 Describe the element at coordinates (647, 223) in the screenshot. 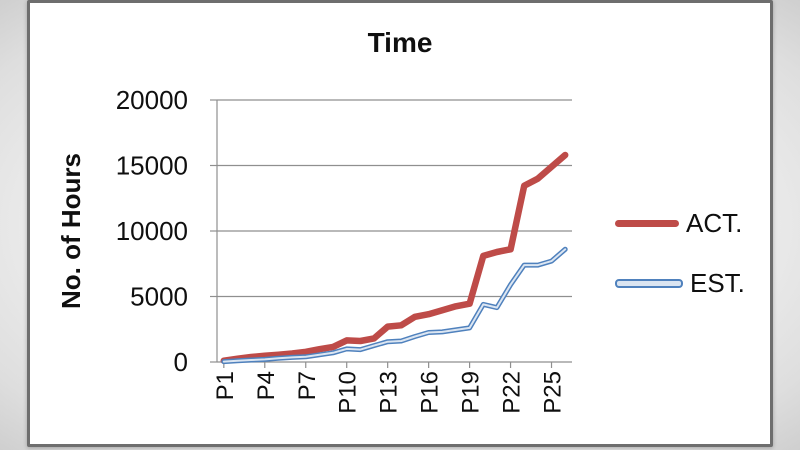

I see `act-line-swatch-icon` at that location.